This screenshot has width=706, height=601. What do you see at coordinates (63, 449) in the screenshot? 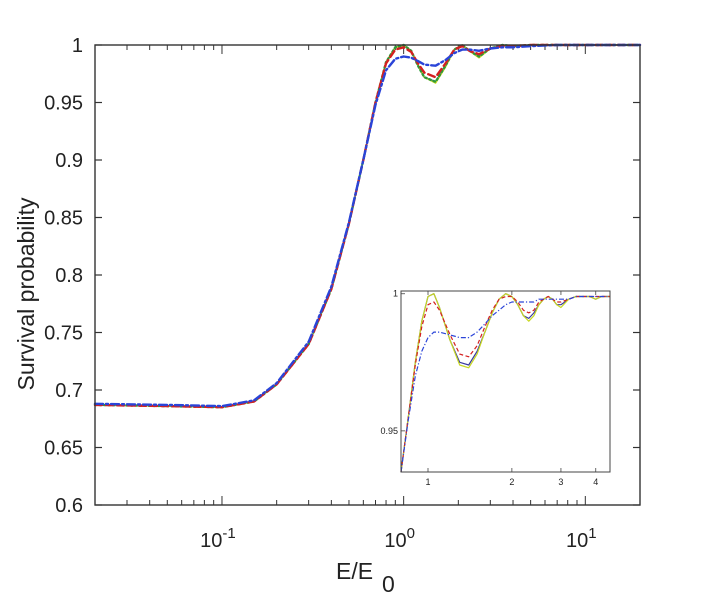
I see `y-tick-label: 0.65` at bounding box center [63, 449].